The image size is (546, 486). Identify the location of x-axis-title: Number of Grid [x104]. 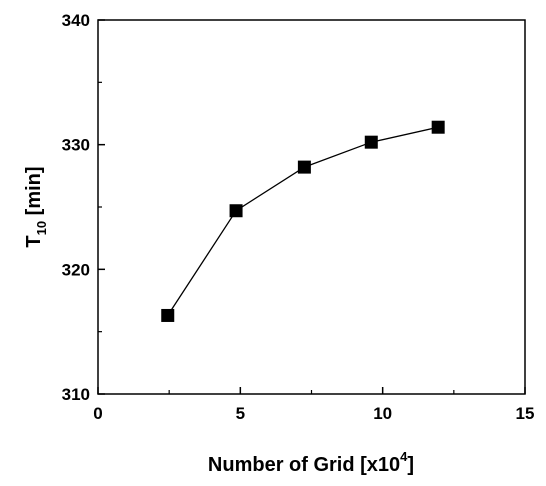
(311, 462).